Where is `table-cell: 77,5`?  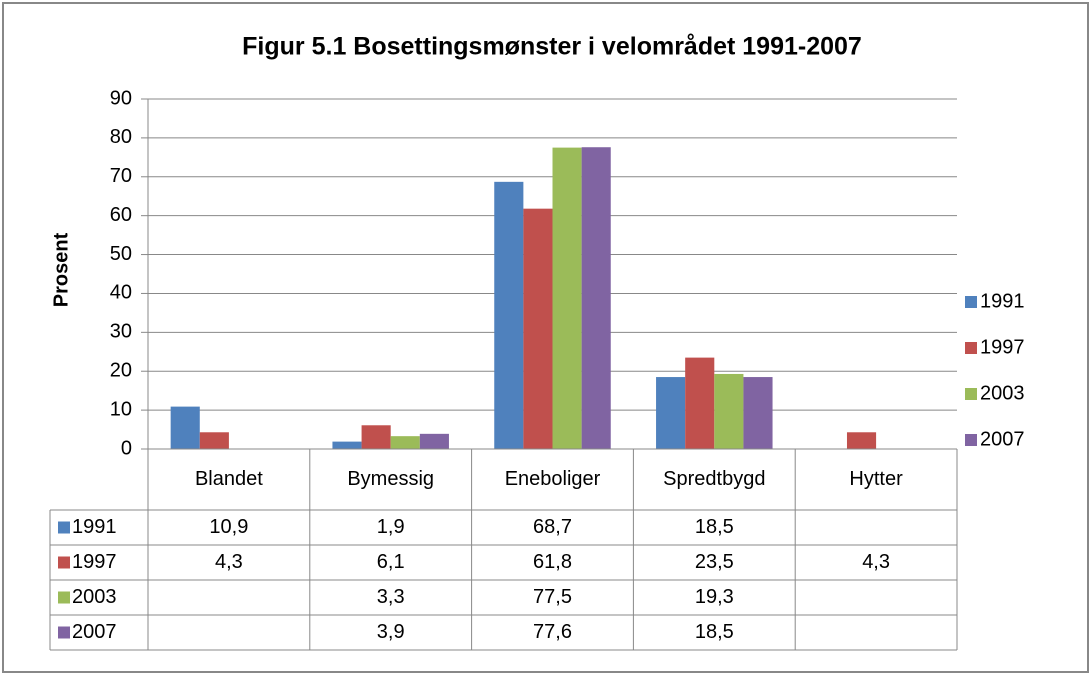
table-cell: 77,5 is located at coordinates (552, 597).